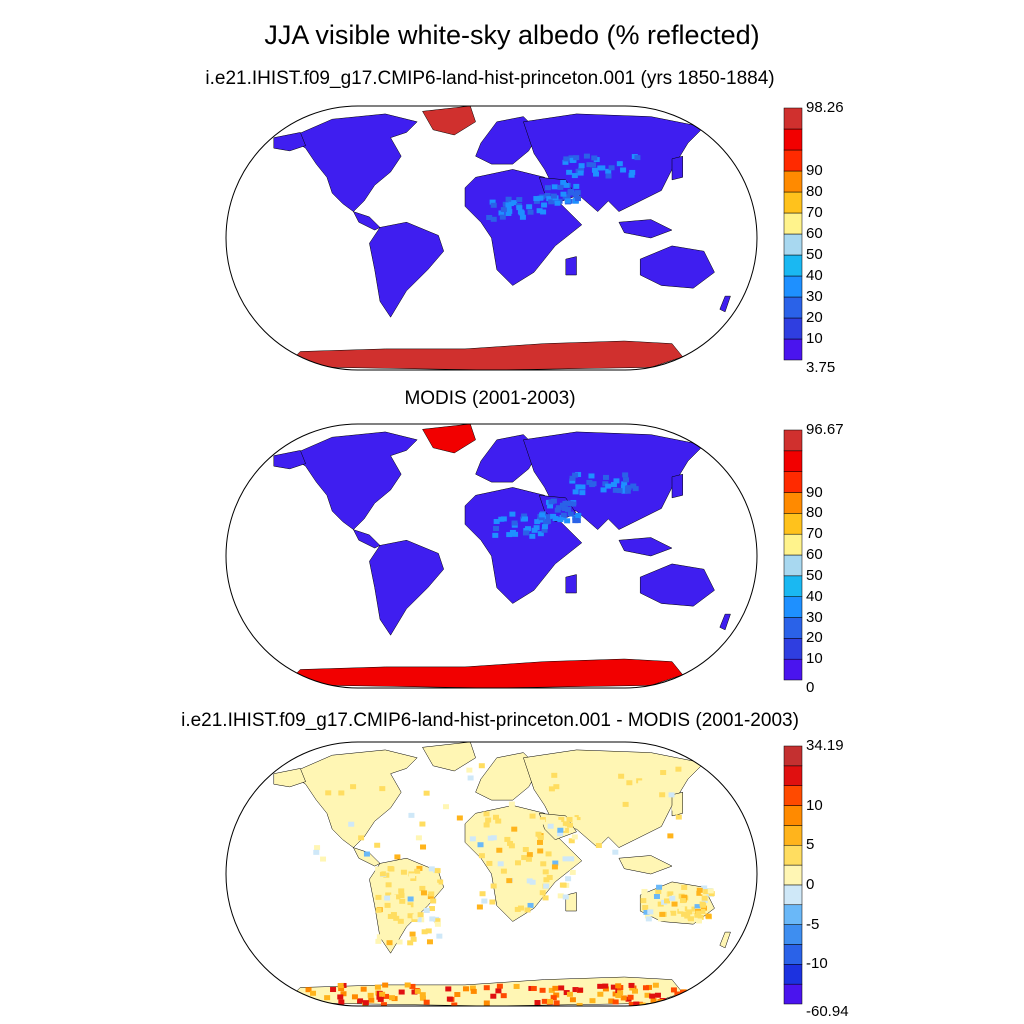 The height and width of the screenshot is (1024, 1024). What do you see at coordinates (406, 587) in the screenshot?
I see `land-southAmerica` at bounding box center [406, 587].